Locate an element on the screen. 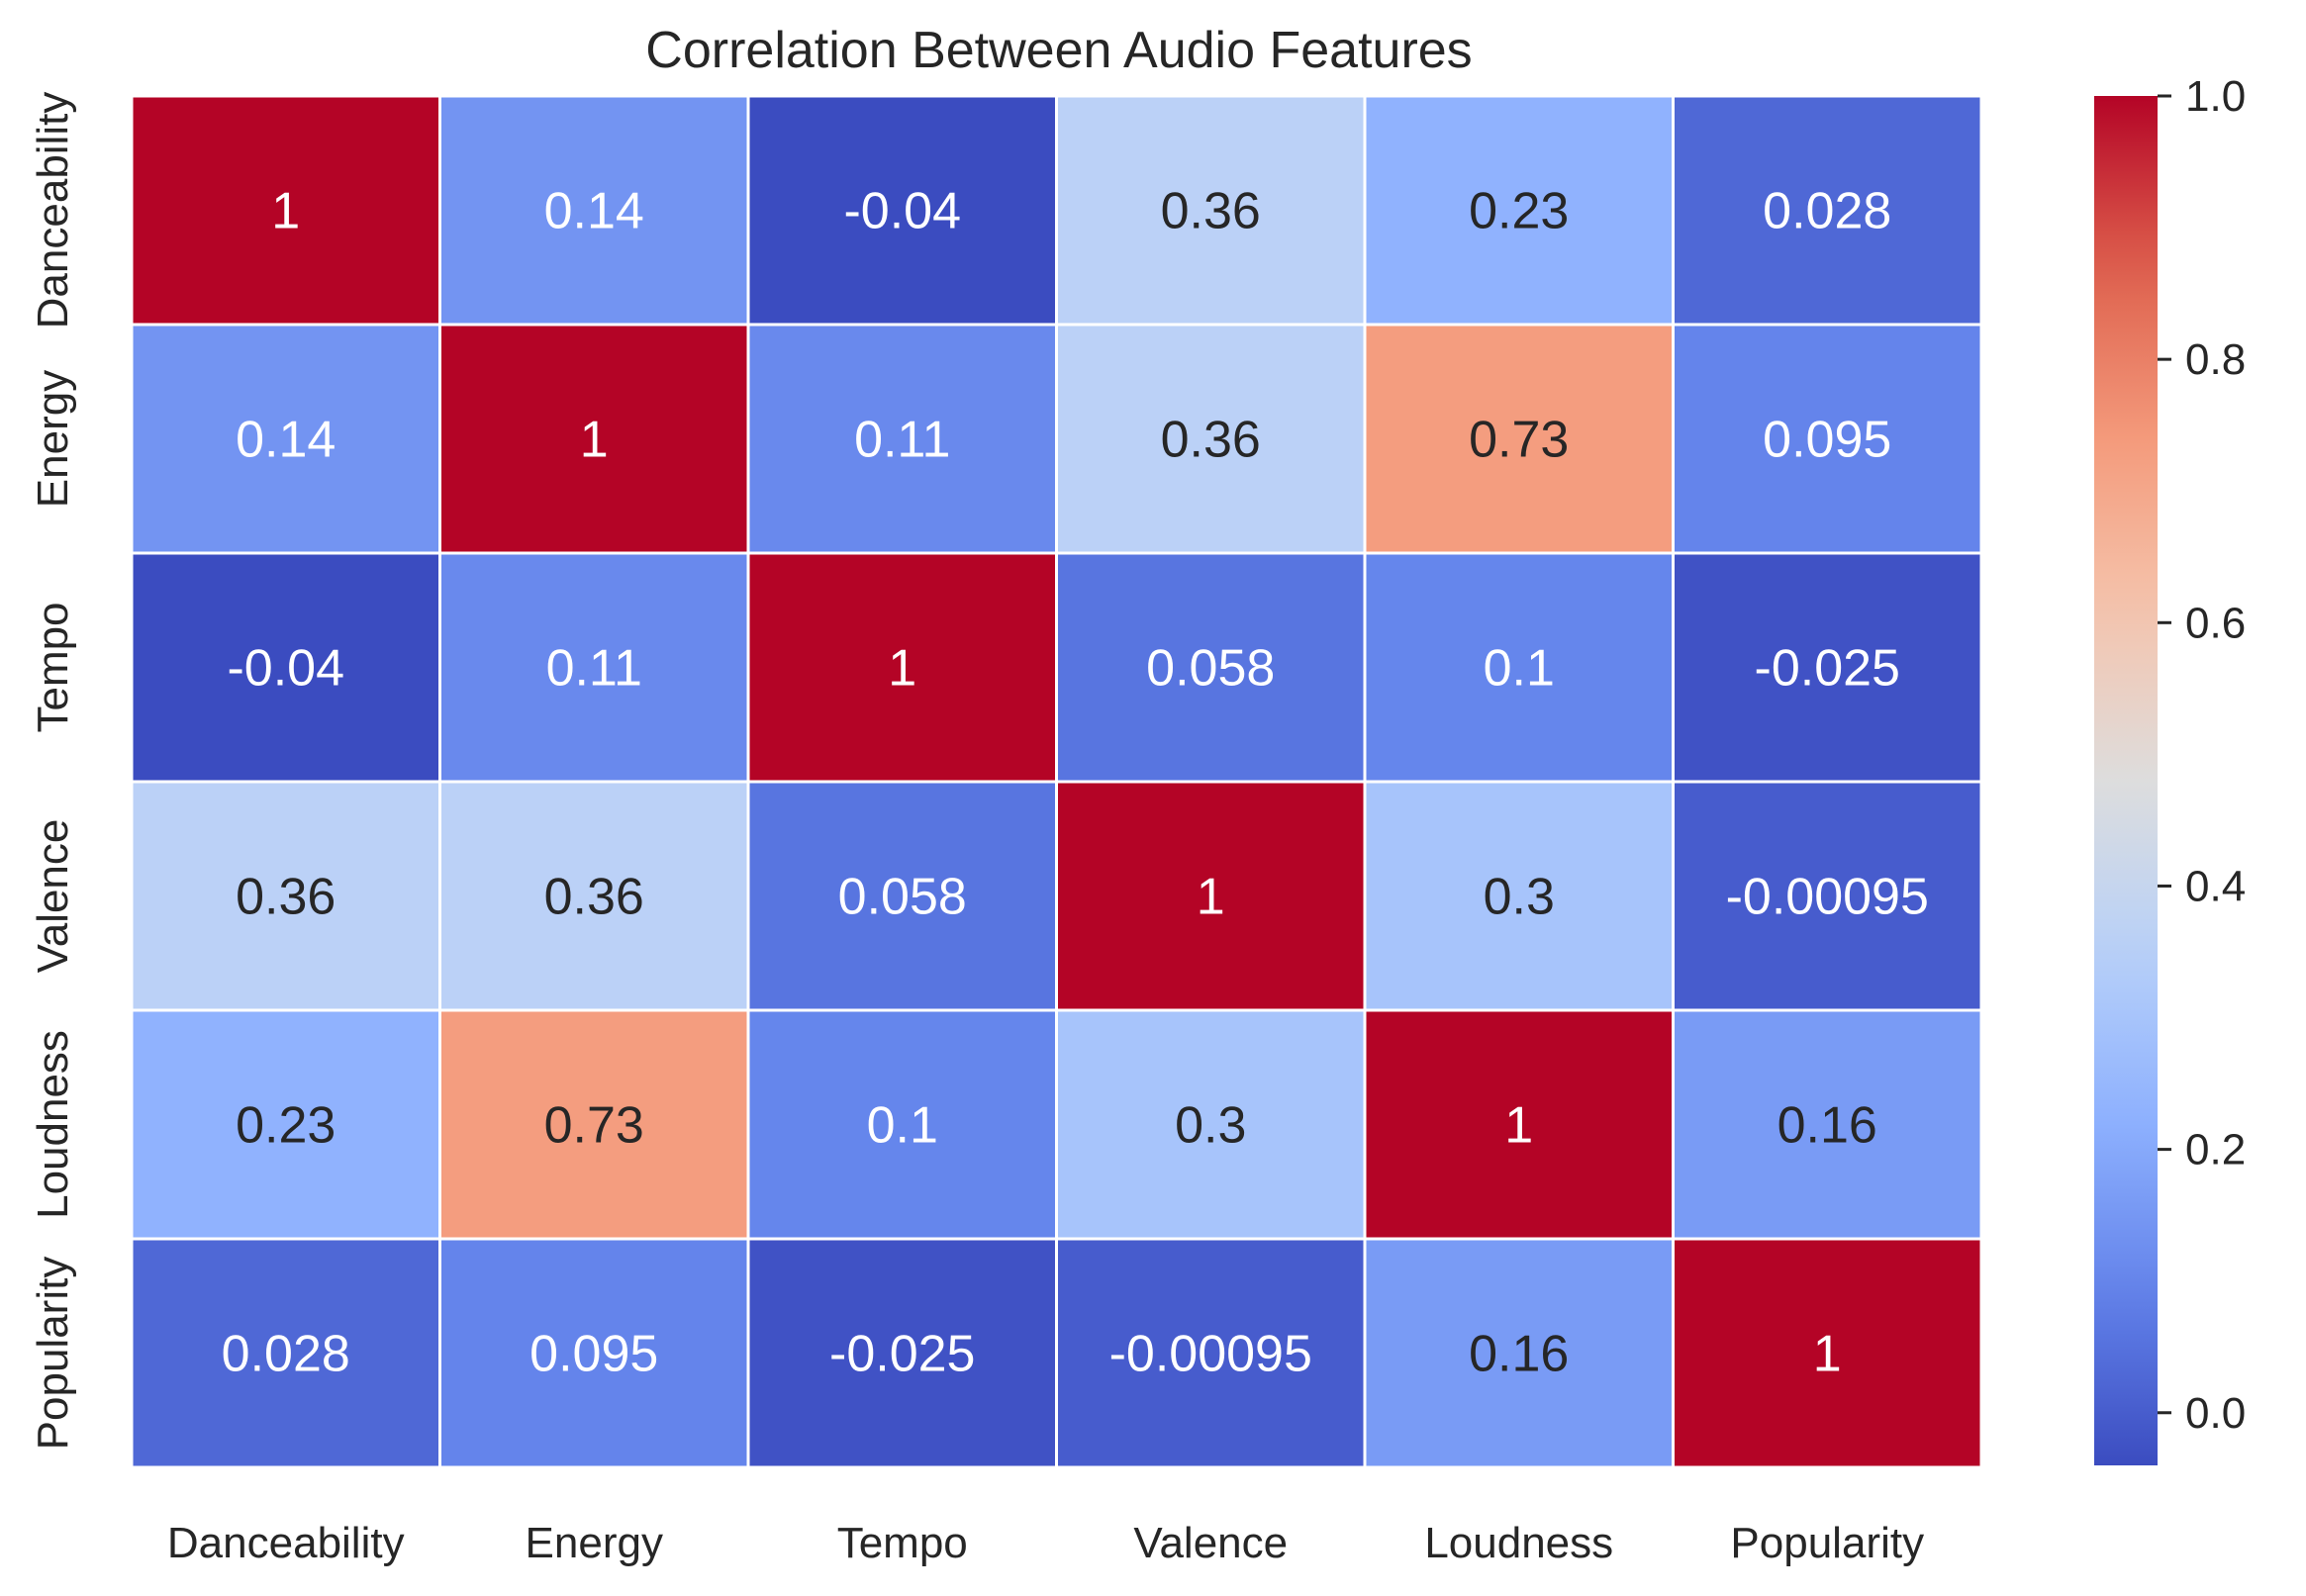  colorbar-tick-label: 0.2 is located at coordinates (2215, 1150).